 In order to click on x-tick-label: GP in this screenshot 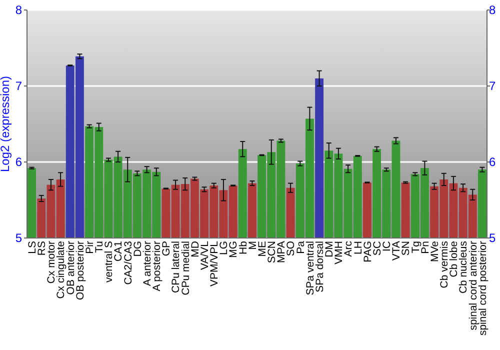, I will do `click(166, 248)`.